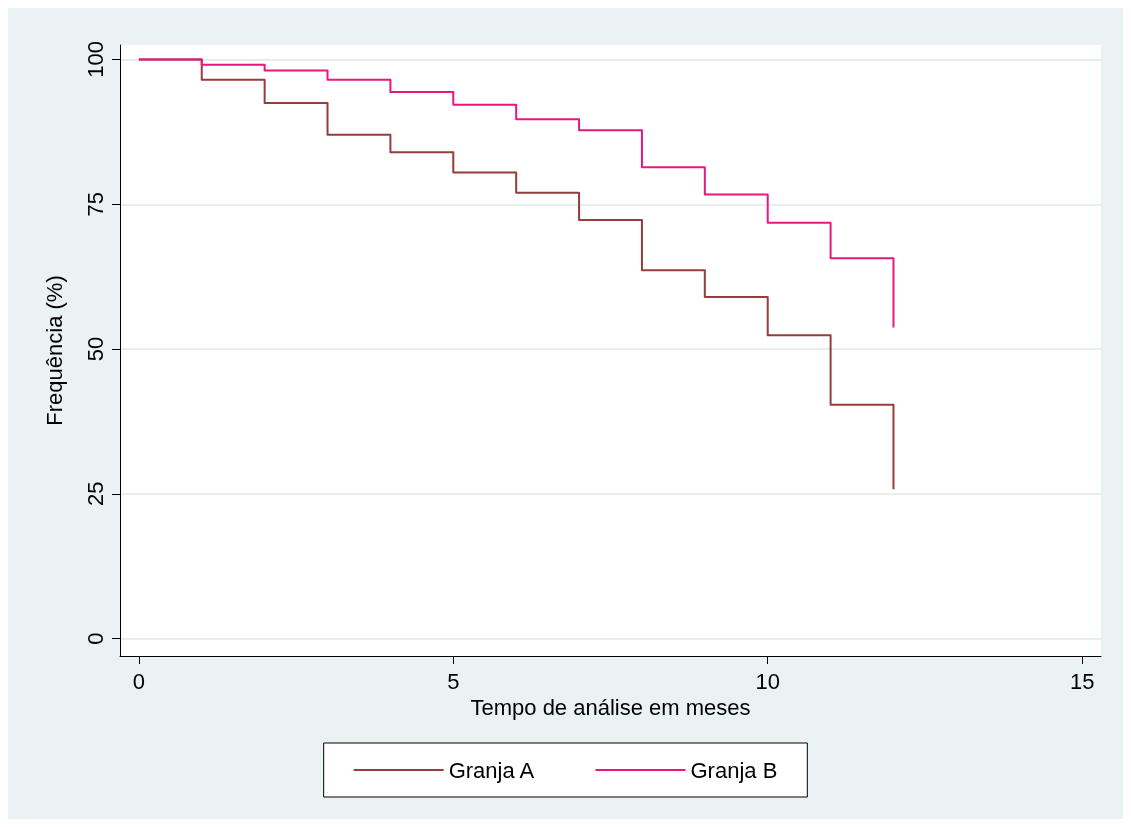 This screenshot has height=827, width=1131. Describe the element at coordinates (453, 681) in the screenshot. I see `x-tick-label: 5` at that location.